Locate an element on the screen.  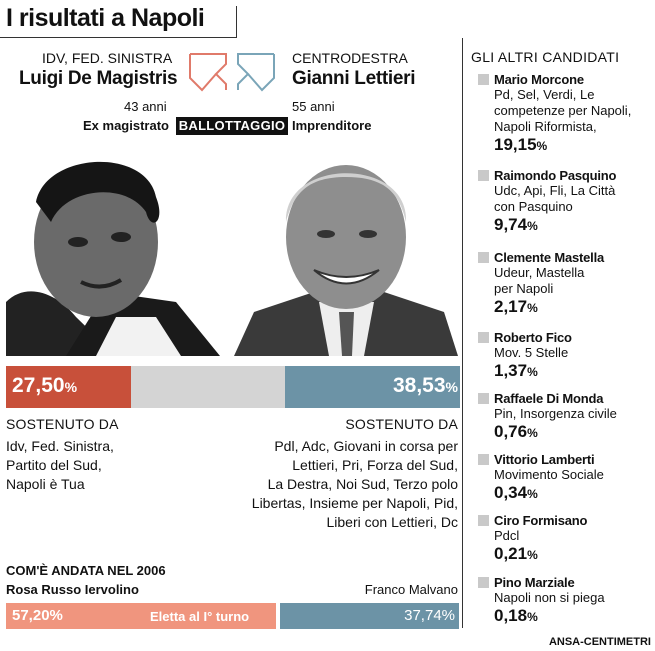
candidate-name: Vittorio Lamberti is located at coordinates (565, 459).